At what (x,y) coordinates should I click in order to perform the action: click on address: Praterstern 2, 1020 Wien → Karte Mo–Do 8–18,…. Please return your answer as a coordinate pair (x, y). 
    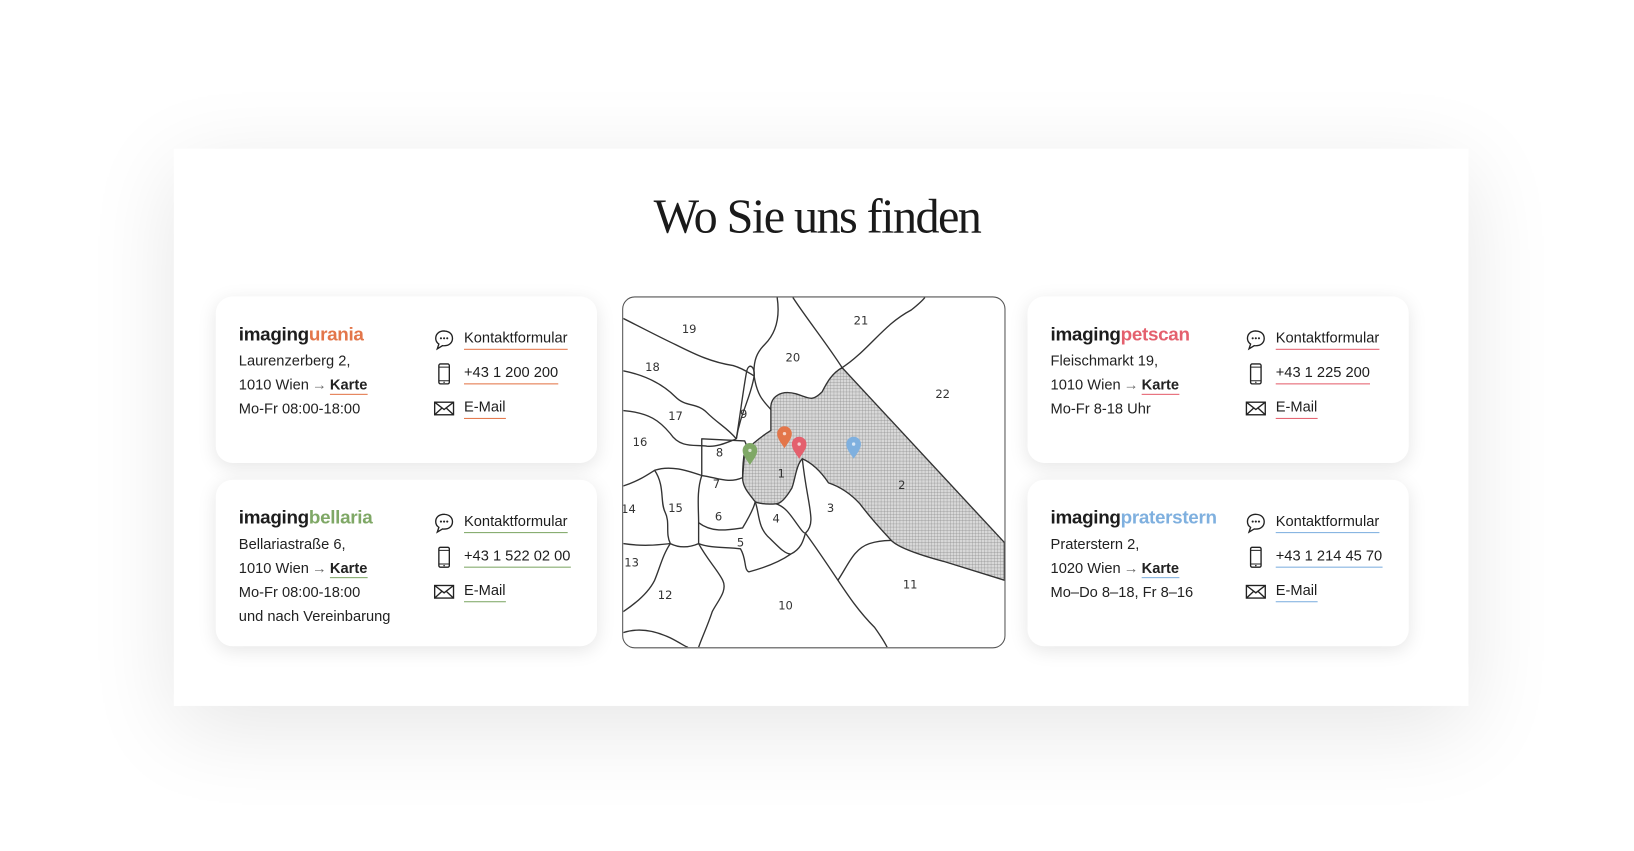
    Looking at the image, I should click on (1122, 568).